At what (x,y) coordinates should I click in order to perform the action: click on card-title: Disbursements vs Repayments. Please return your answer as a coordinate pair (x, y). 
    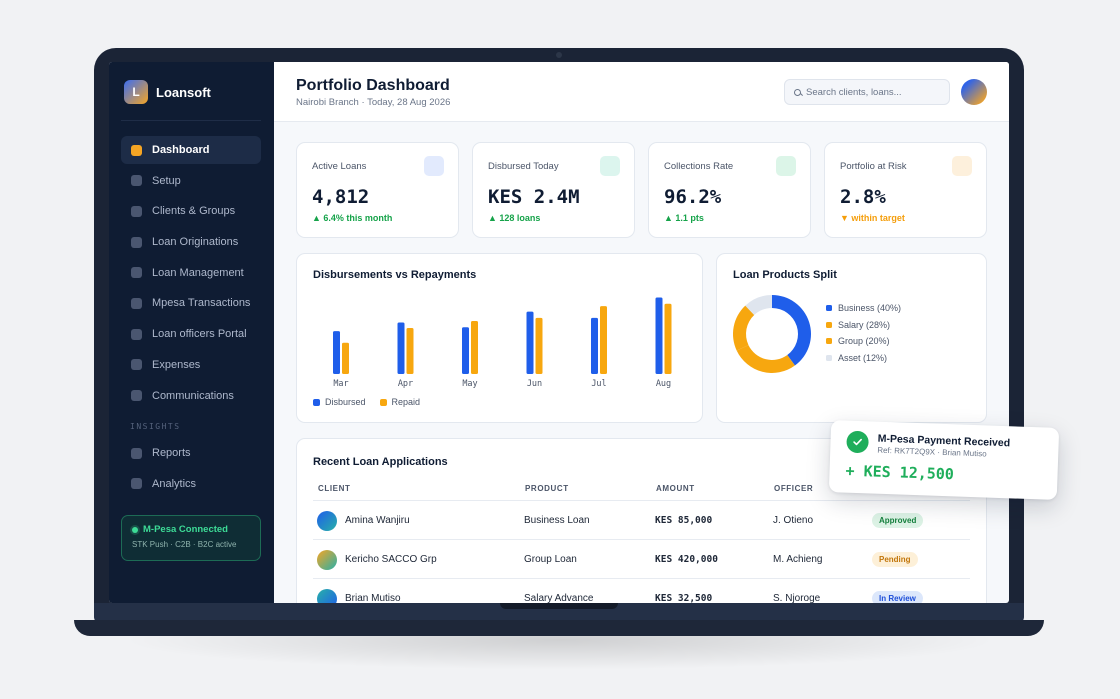
    Looking at the image, I should click on (395, 275).